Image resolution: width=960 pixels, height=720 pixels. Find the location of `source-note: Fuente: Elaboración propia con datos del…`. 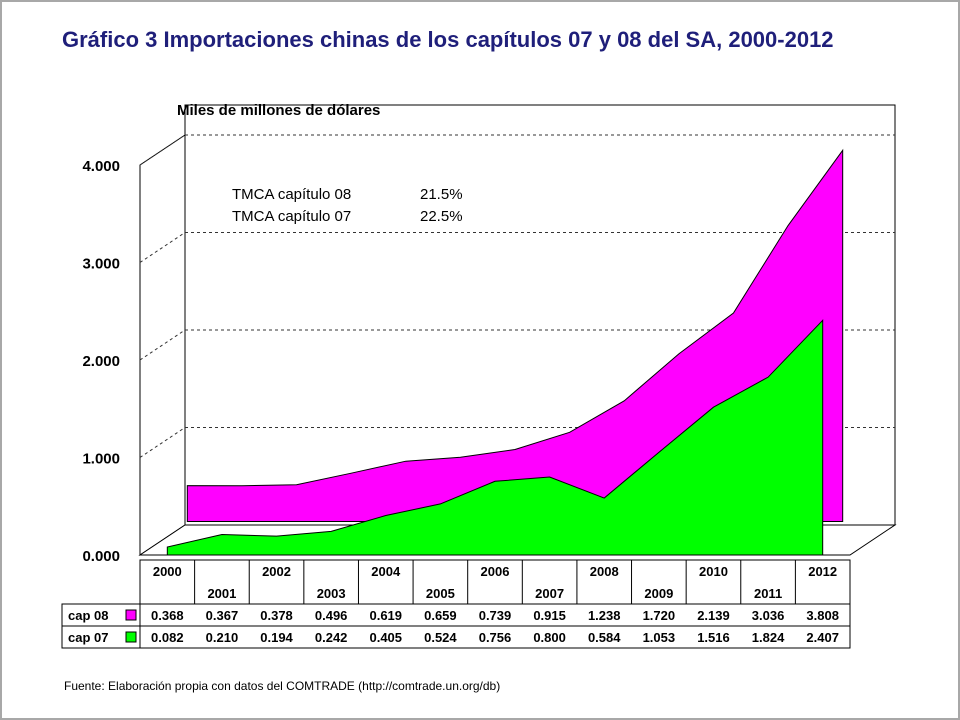

source-note: Fuente: Elaboración propia con datos del… is located at coordinates (282, 686).